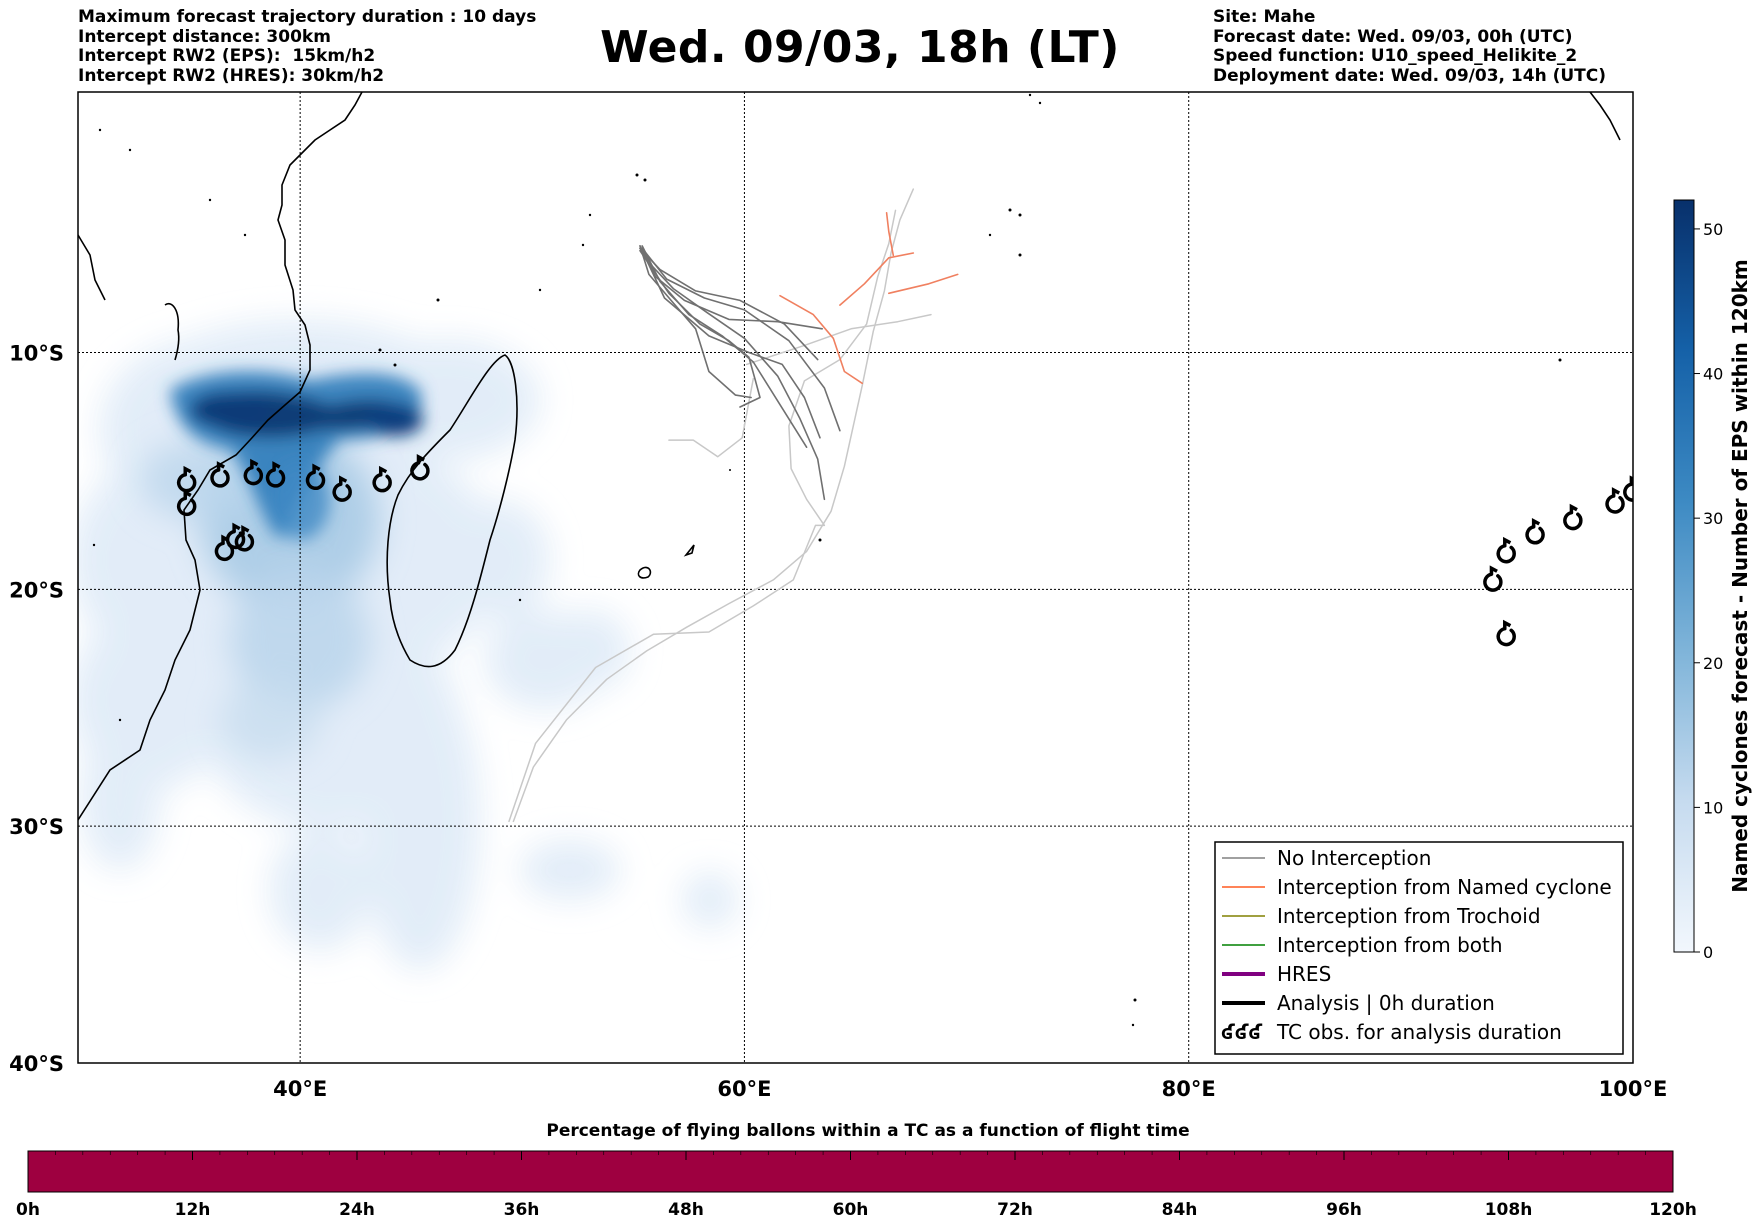  Describe the element at coordinates (1015, 1210) in the screenshot. I see `flight-time-tick-label: 72h` at that location.